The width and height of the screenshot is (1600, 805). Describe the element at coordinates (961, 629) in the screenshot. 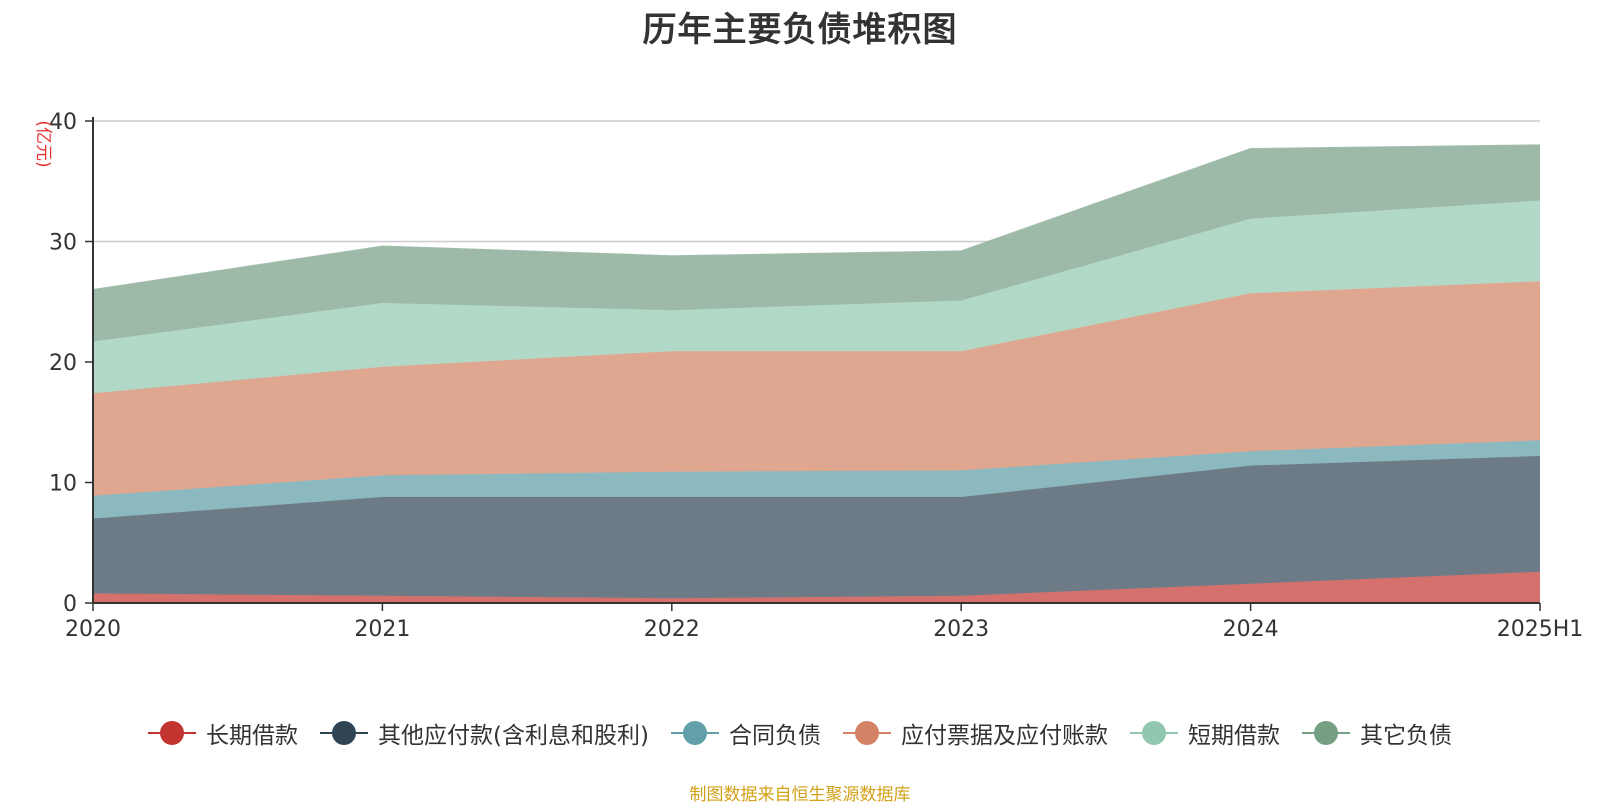

I see `x-tick-label: 2023` at that location.